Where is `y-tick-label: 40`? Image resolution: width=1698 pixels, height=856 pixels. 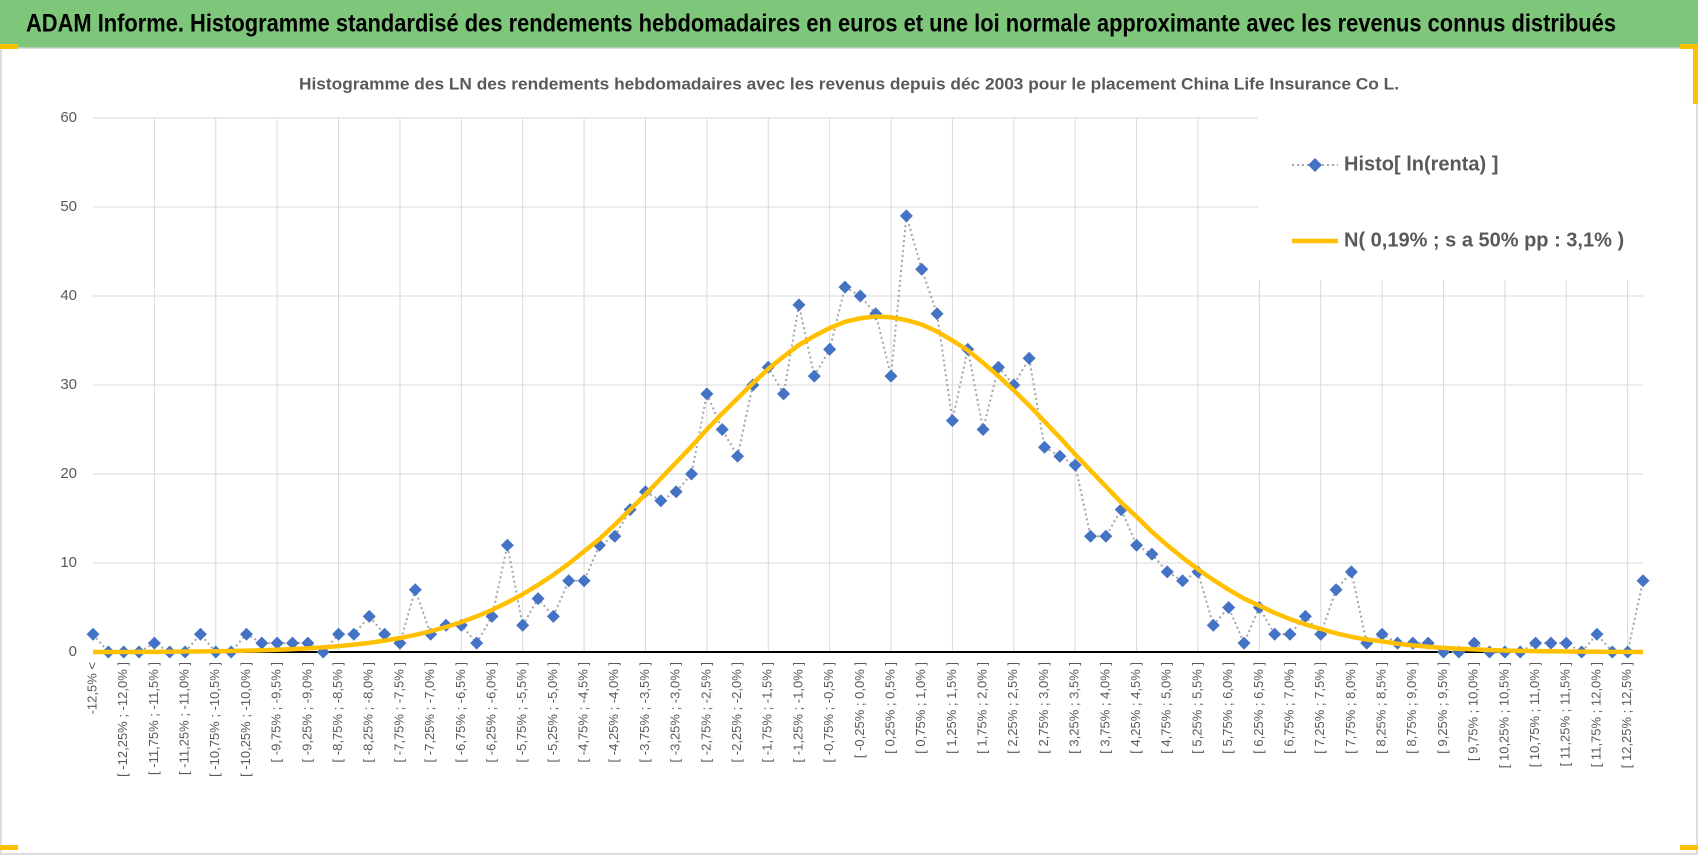 y-tick-label: 40 is located at coordinates (68, 295).